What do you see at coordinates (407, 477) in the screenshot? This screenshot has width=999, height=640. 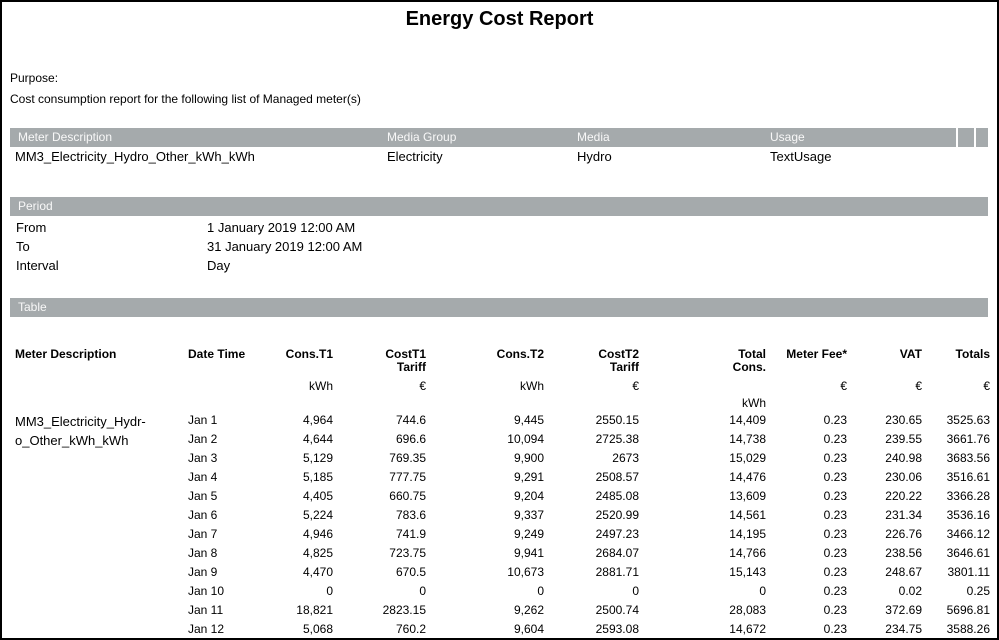 I see `value-cell: 777.75` at bounding box center [407, 477].